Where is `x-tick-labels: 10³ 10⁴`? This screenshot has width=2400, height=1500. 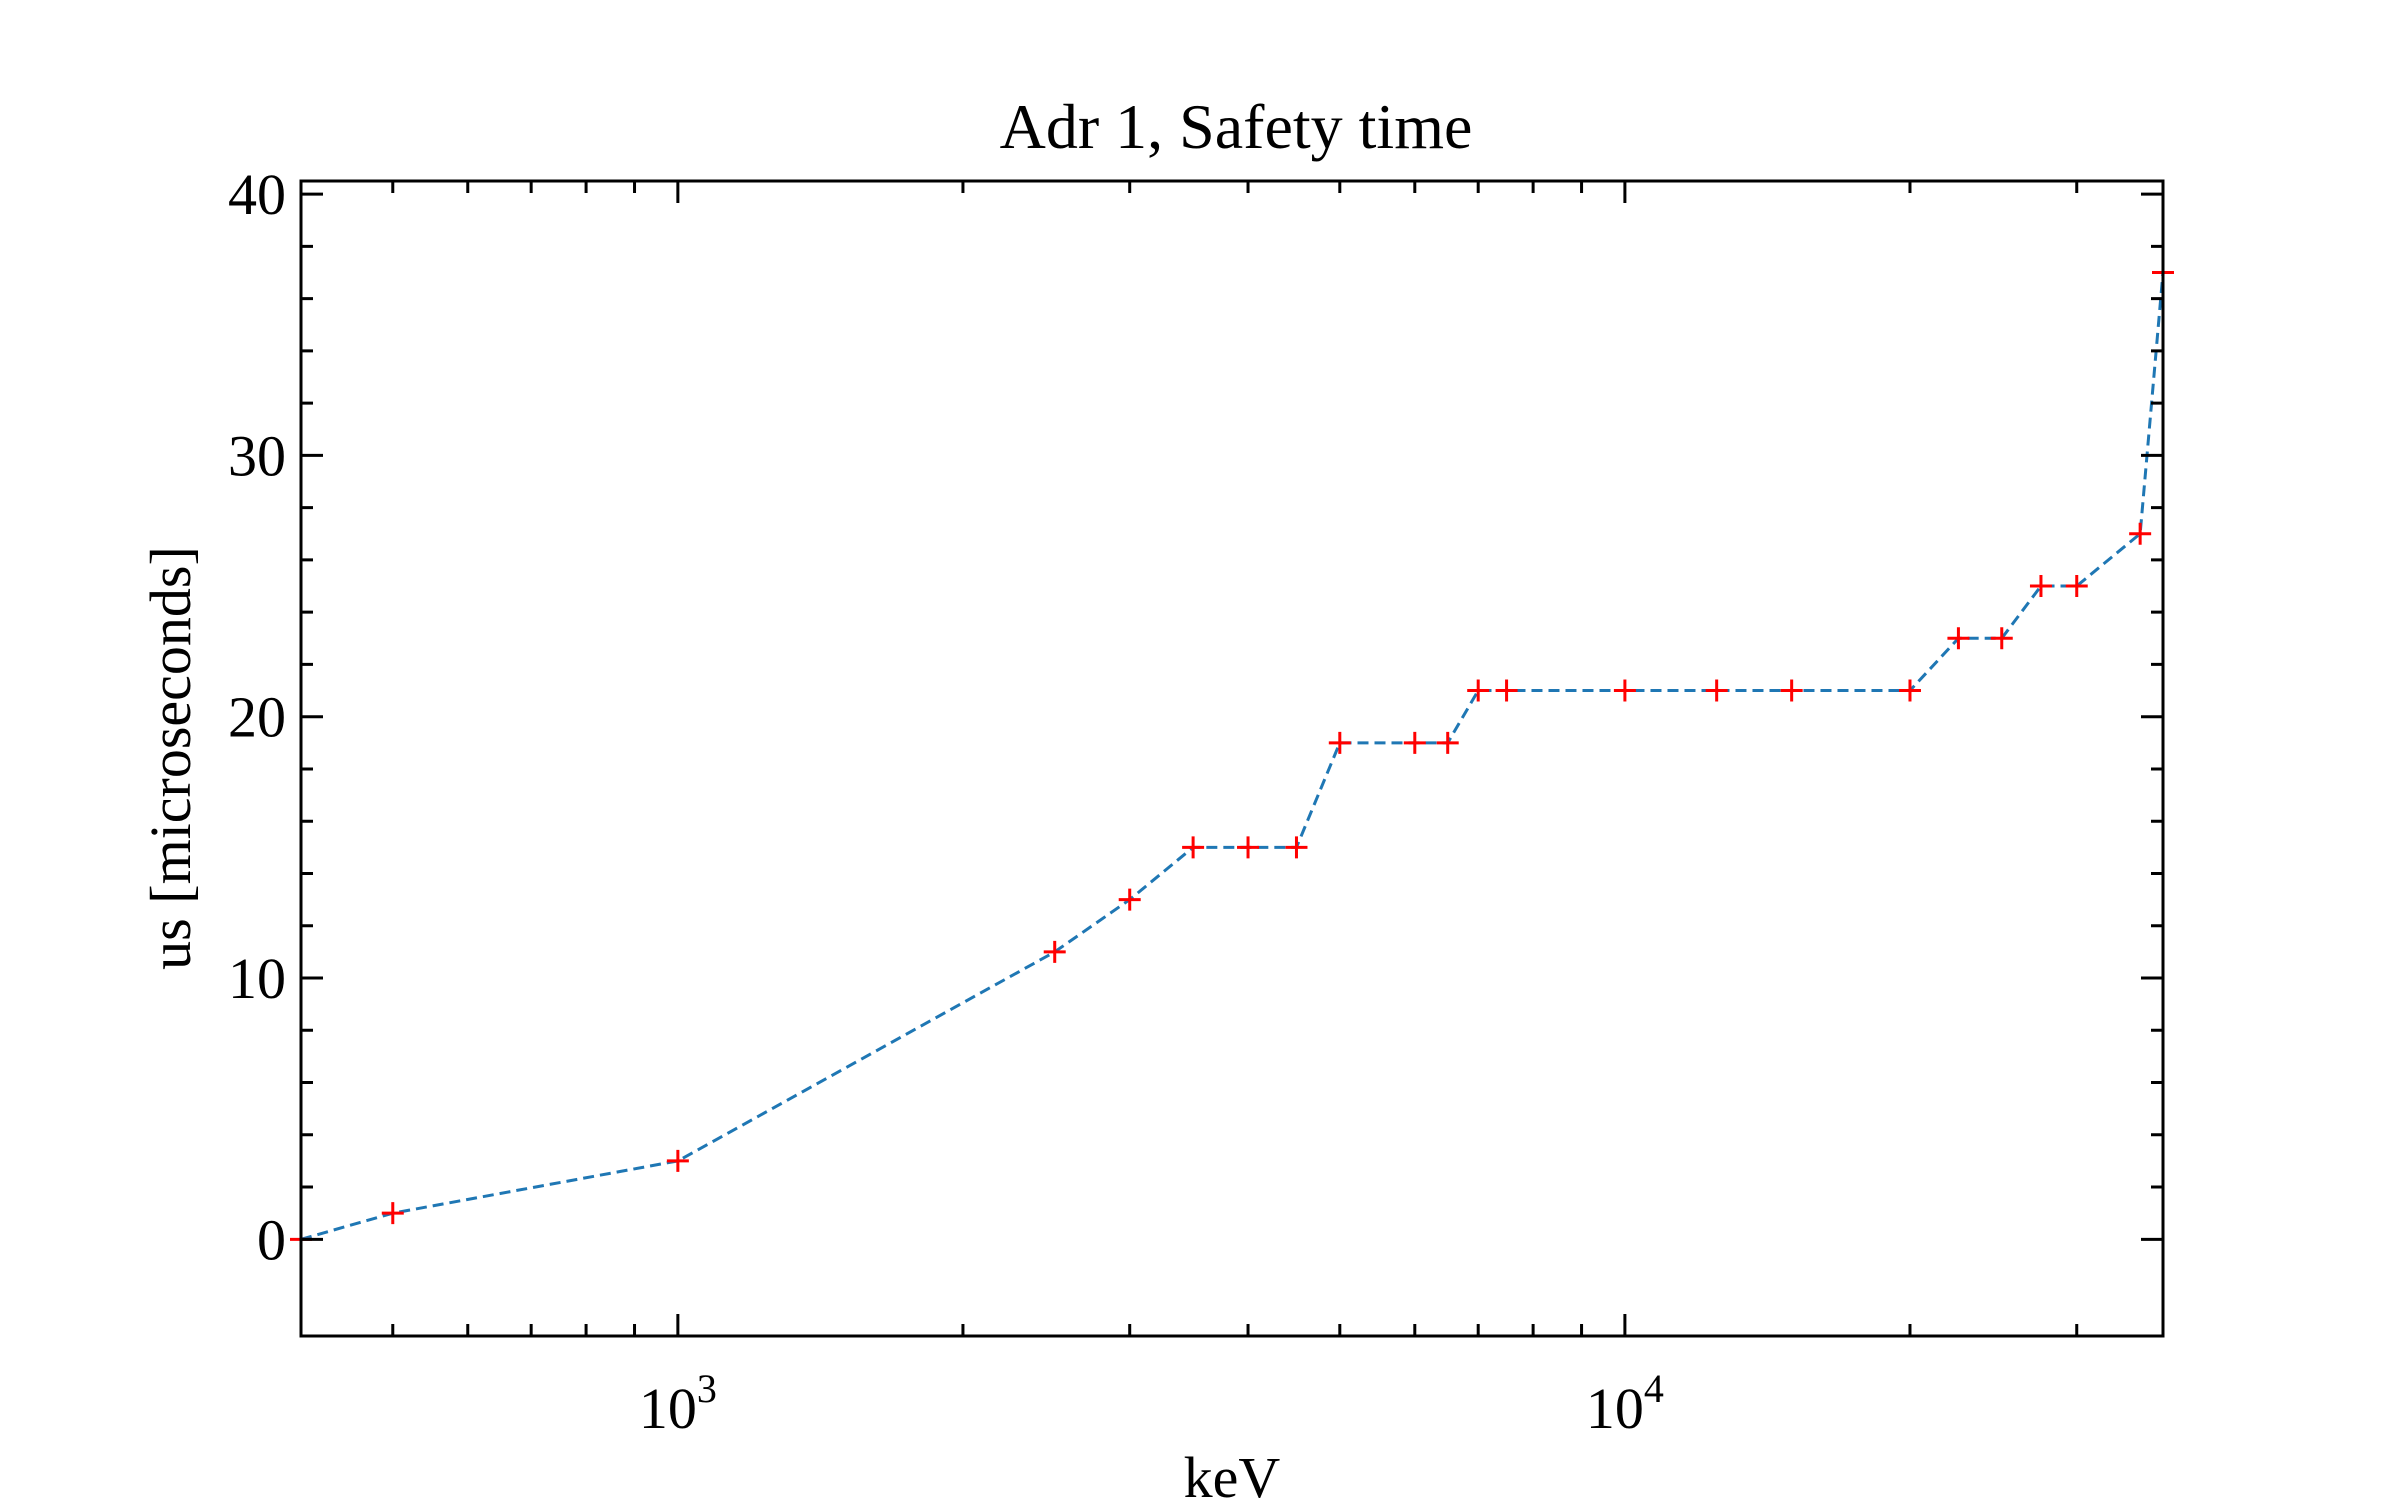 x-tick-labels: 10³ 10⁴ is located at coordinates (1151, 1403).